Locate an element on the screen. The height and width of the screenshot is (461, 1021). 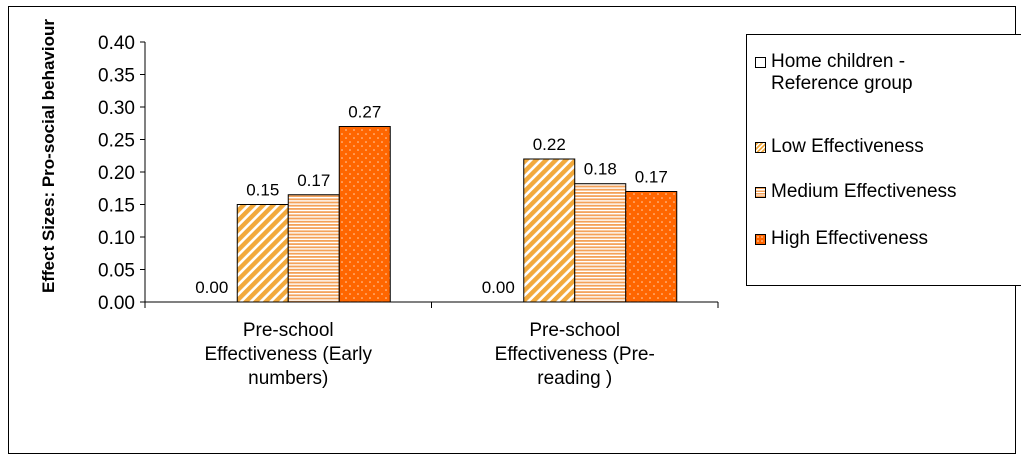
data-label: 0.27 is located at coordinates (364, 112).